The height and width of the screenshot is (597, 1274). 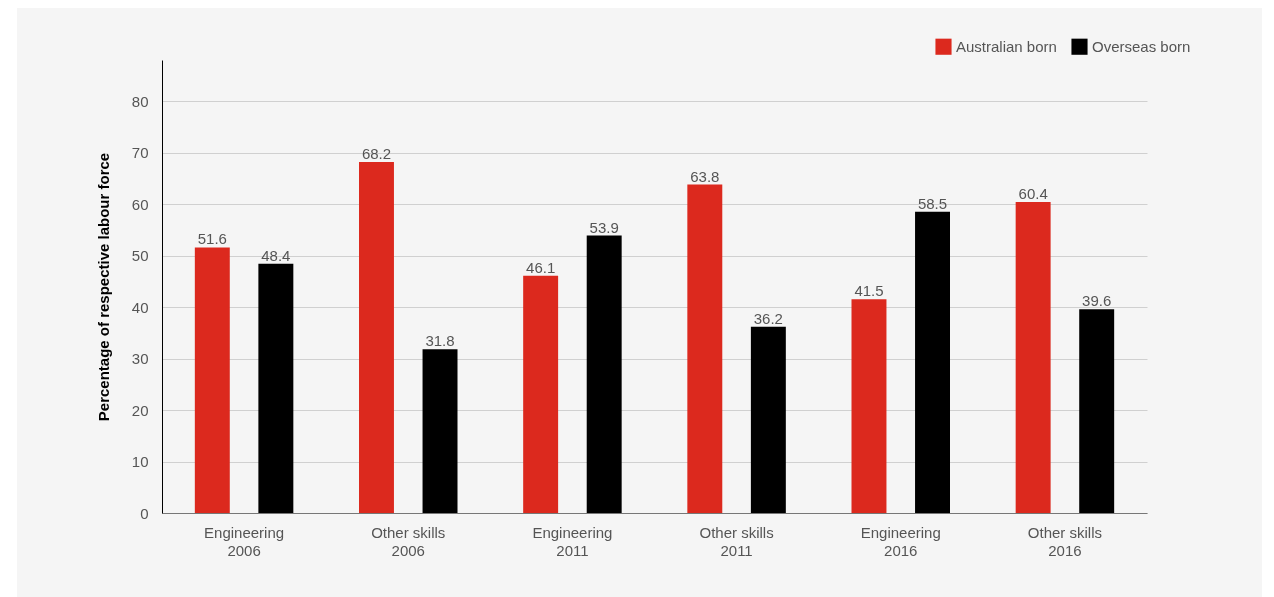 What do you see at coordinates (376, 153) in the screenshot?
I see `data-label: 68.2` at bounding box center [376, 153].